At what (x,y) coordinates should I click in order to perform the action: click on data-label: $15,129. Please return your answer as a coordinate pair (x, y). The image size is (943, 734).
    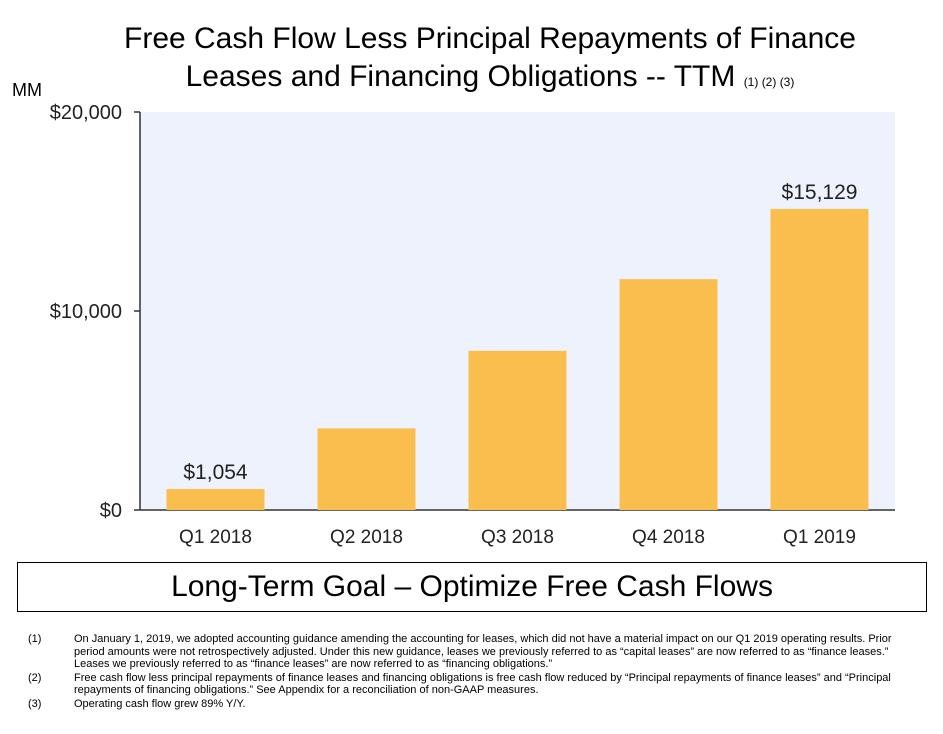
    Looking at the image, I should click on (820, 192).